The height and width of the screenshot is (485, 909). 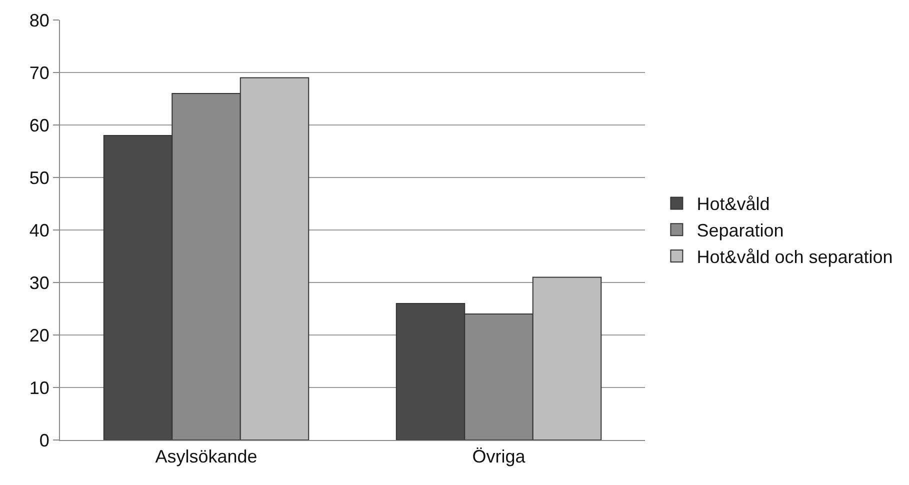 What do you see at coordinates (499, 456) in the screenshot?
I see `x-tick-label: Övriga` at bounding box center [499, 456].